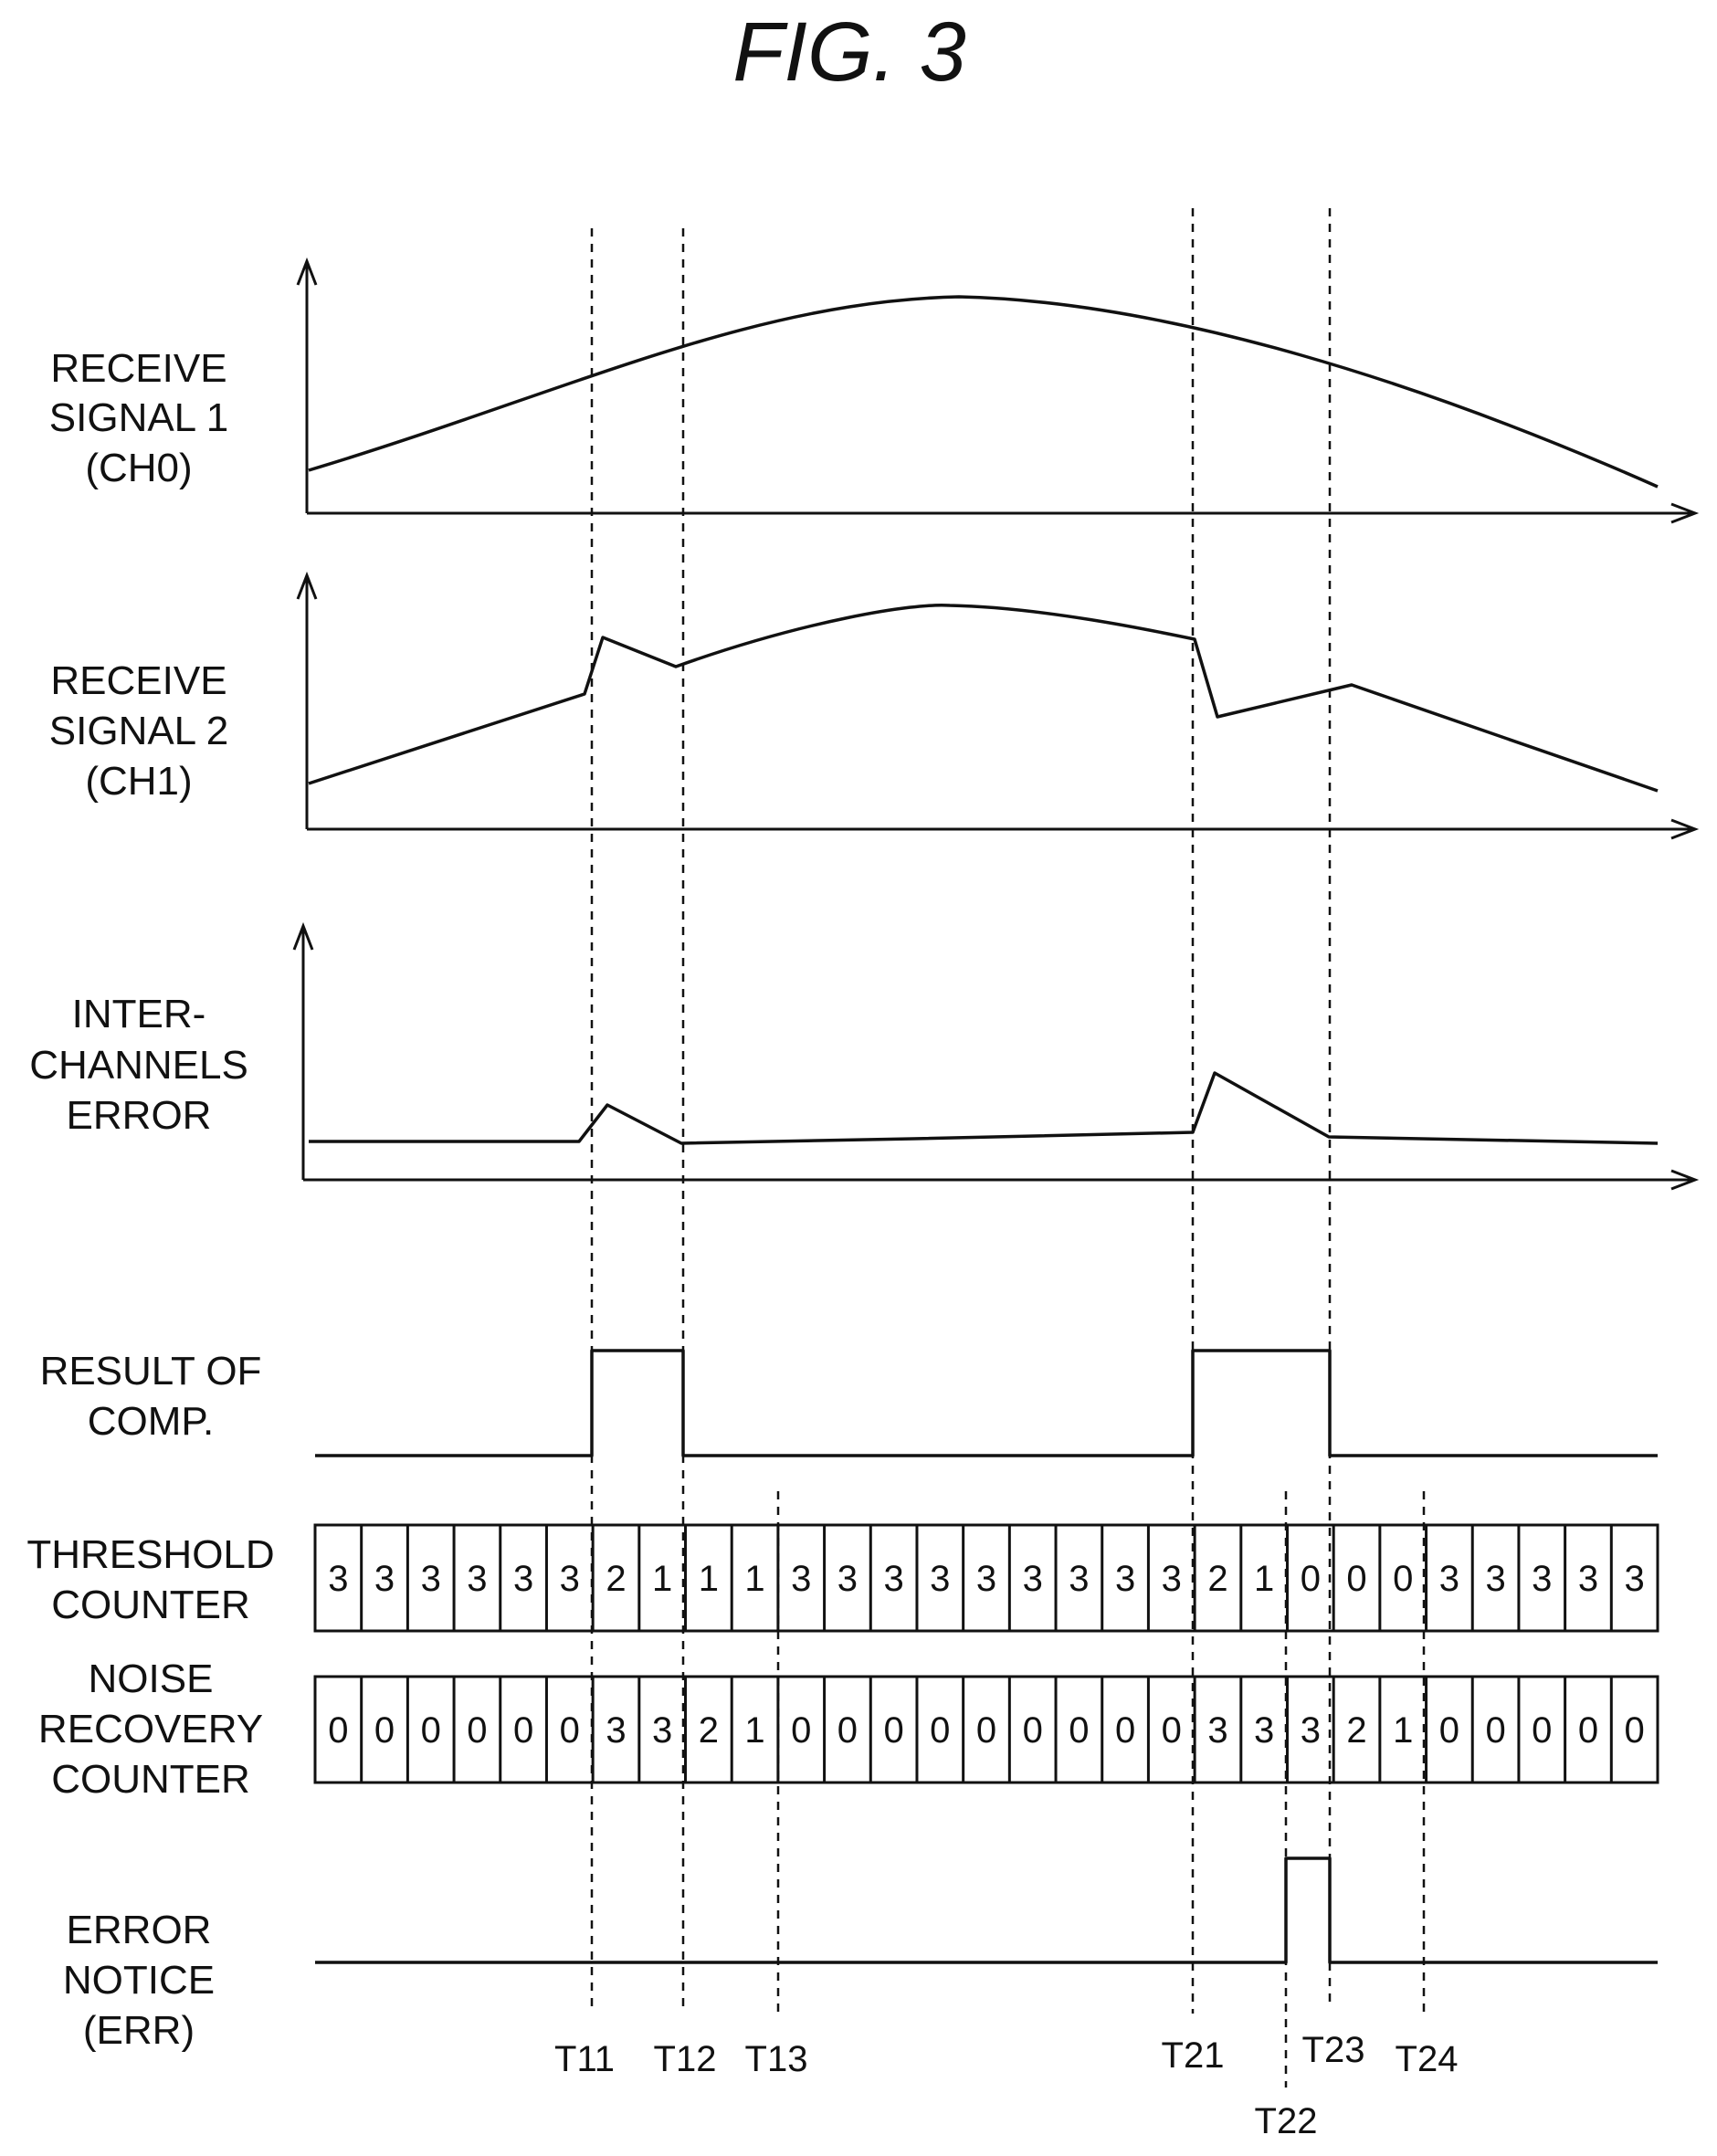 Image resolution: width=1717 pixels, height=2156 pixels. I want to click on timing-label-t21: T21, so click(1193, 2055).